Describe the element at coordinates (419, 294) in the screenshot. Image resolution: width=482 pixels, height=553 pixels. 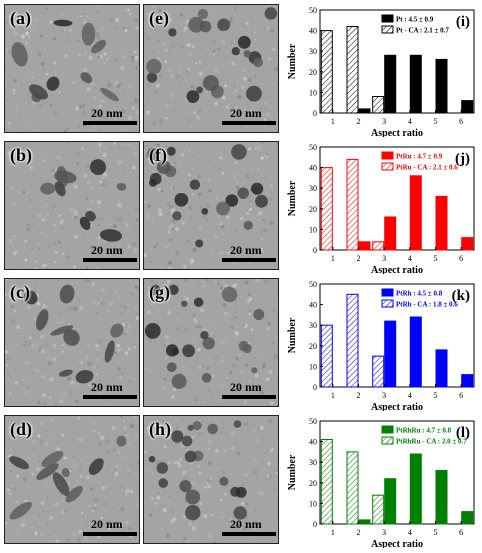
I see `legend-label: PtRh : 4.5 ± 0.8` at that location.